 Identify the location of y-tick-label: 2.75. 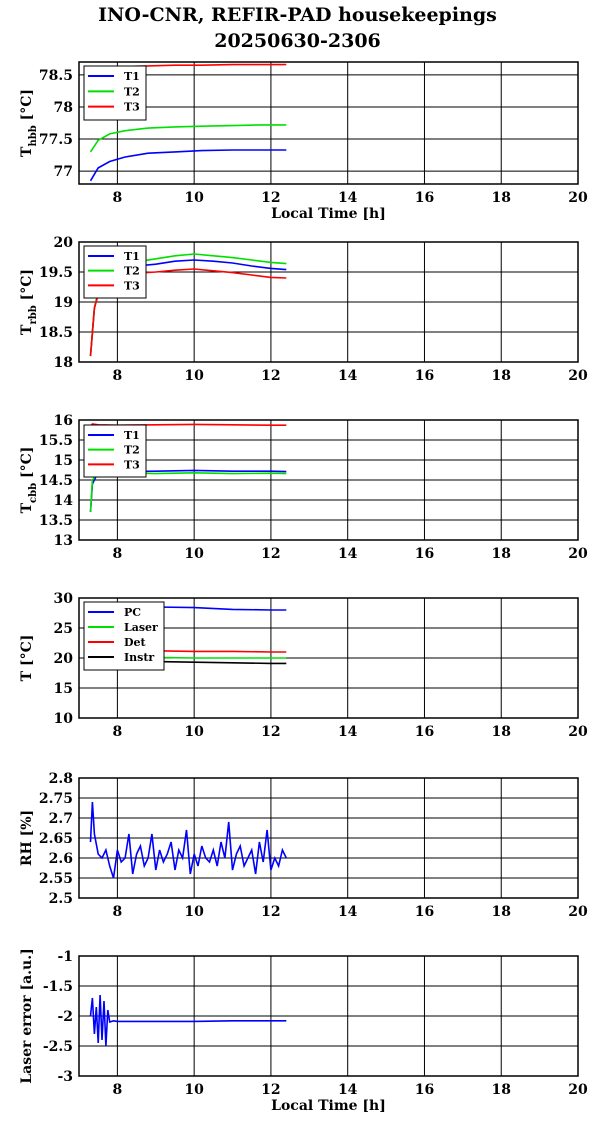
(56, 799).